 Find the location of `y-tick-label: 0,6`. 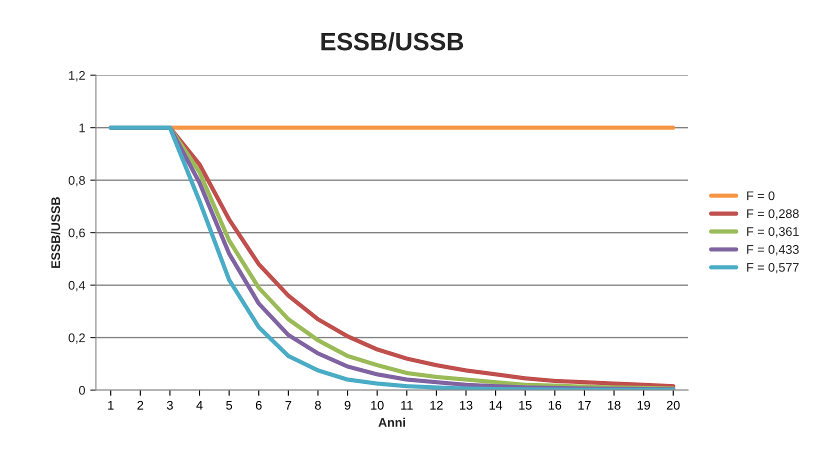

y-tick-label: 0,6 is located at coordinates (76, 233).